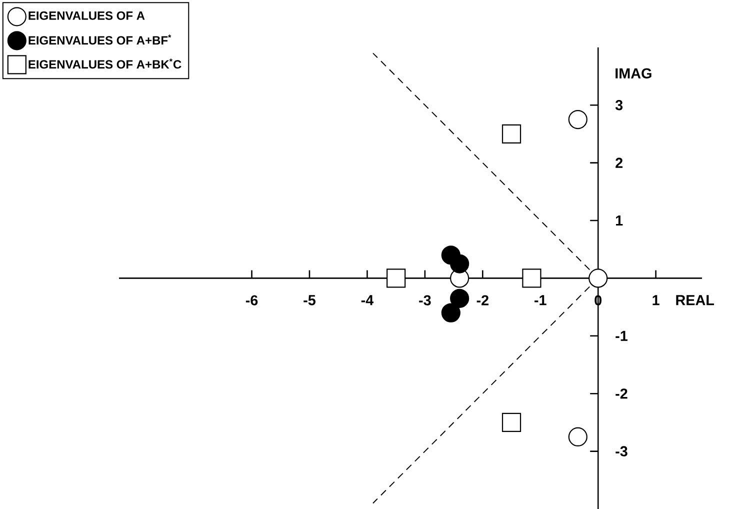  Describe the element at coordinates (619, 163) in the screenshot. I see `y-tick-label: 2` at that location.